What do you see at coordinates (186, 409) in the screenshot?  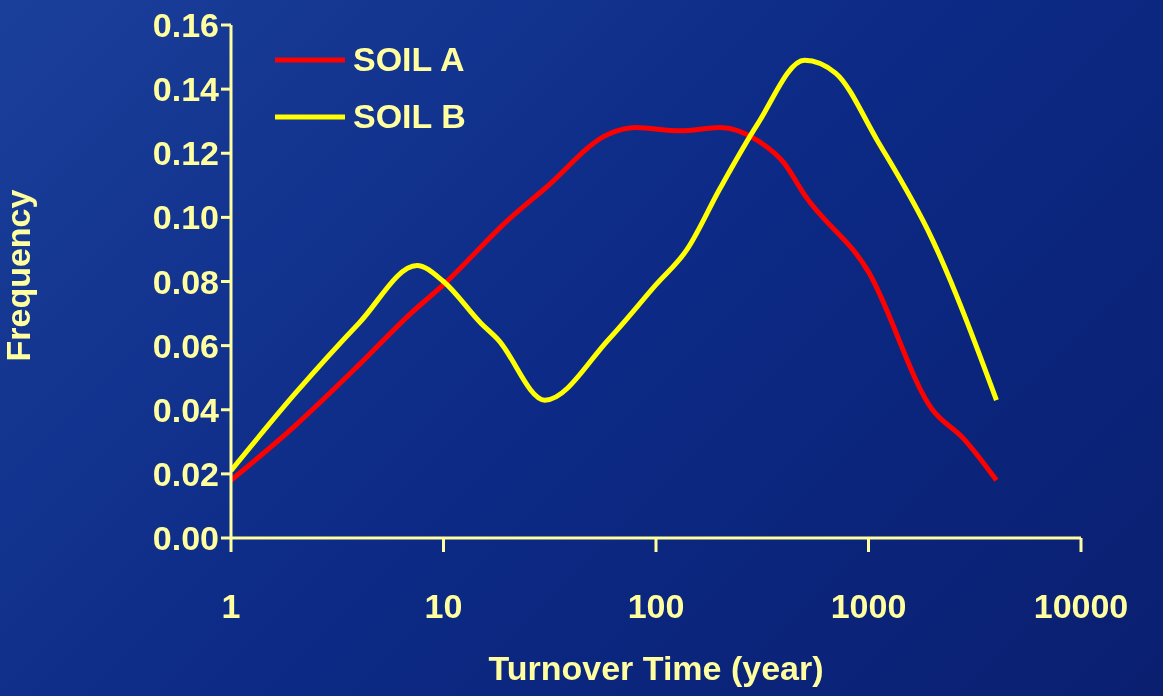 I see `y-tick-label: 0.04` at bounding box center [186, 409].